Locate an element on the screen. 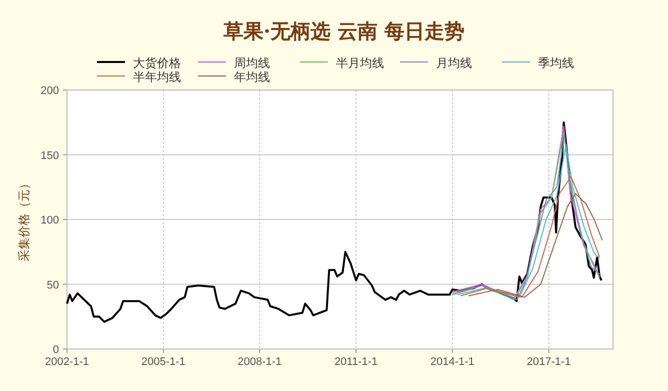 This screenshot has height=391, width=668. y-tick-label: 150 is located at coordinates (49, 156).